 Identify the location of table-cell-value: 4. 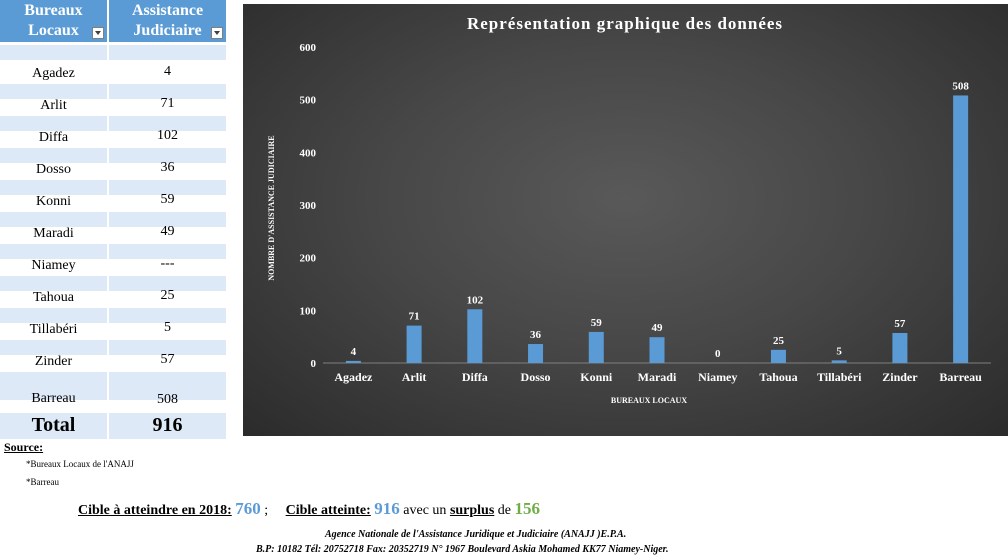
(167, 71).